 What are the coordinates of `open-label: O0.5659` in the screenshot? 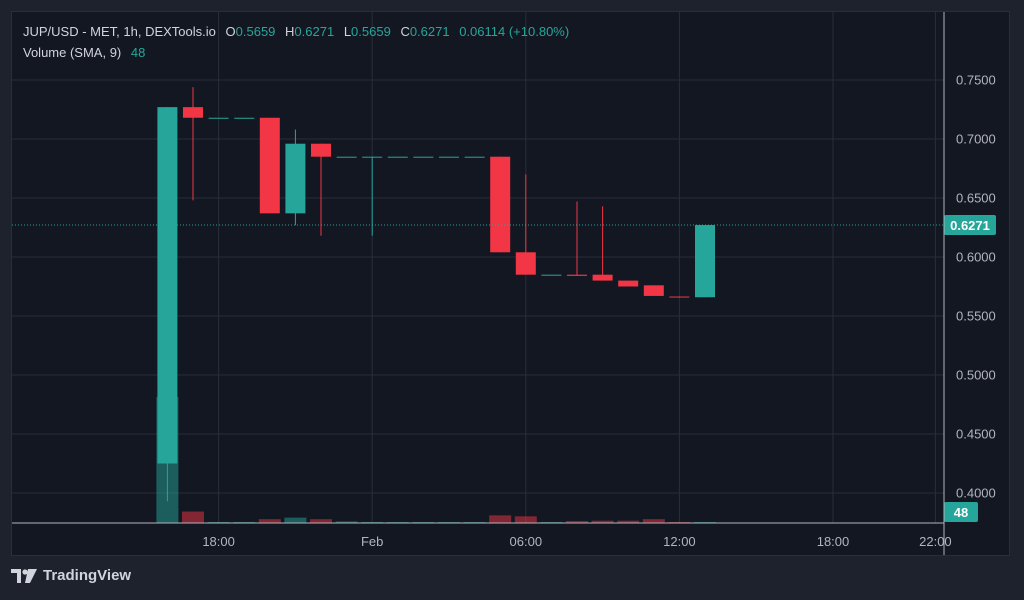 It's located at (250, 31).